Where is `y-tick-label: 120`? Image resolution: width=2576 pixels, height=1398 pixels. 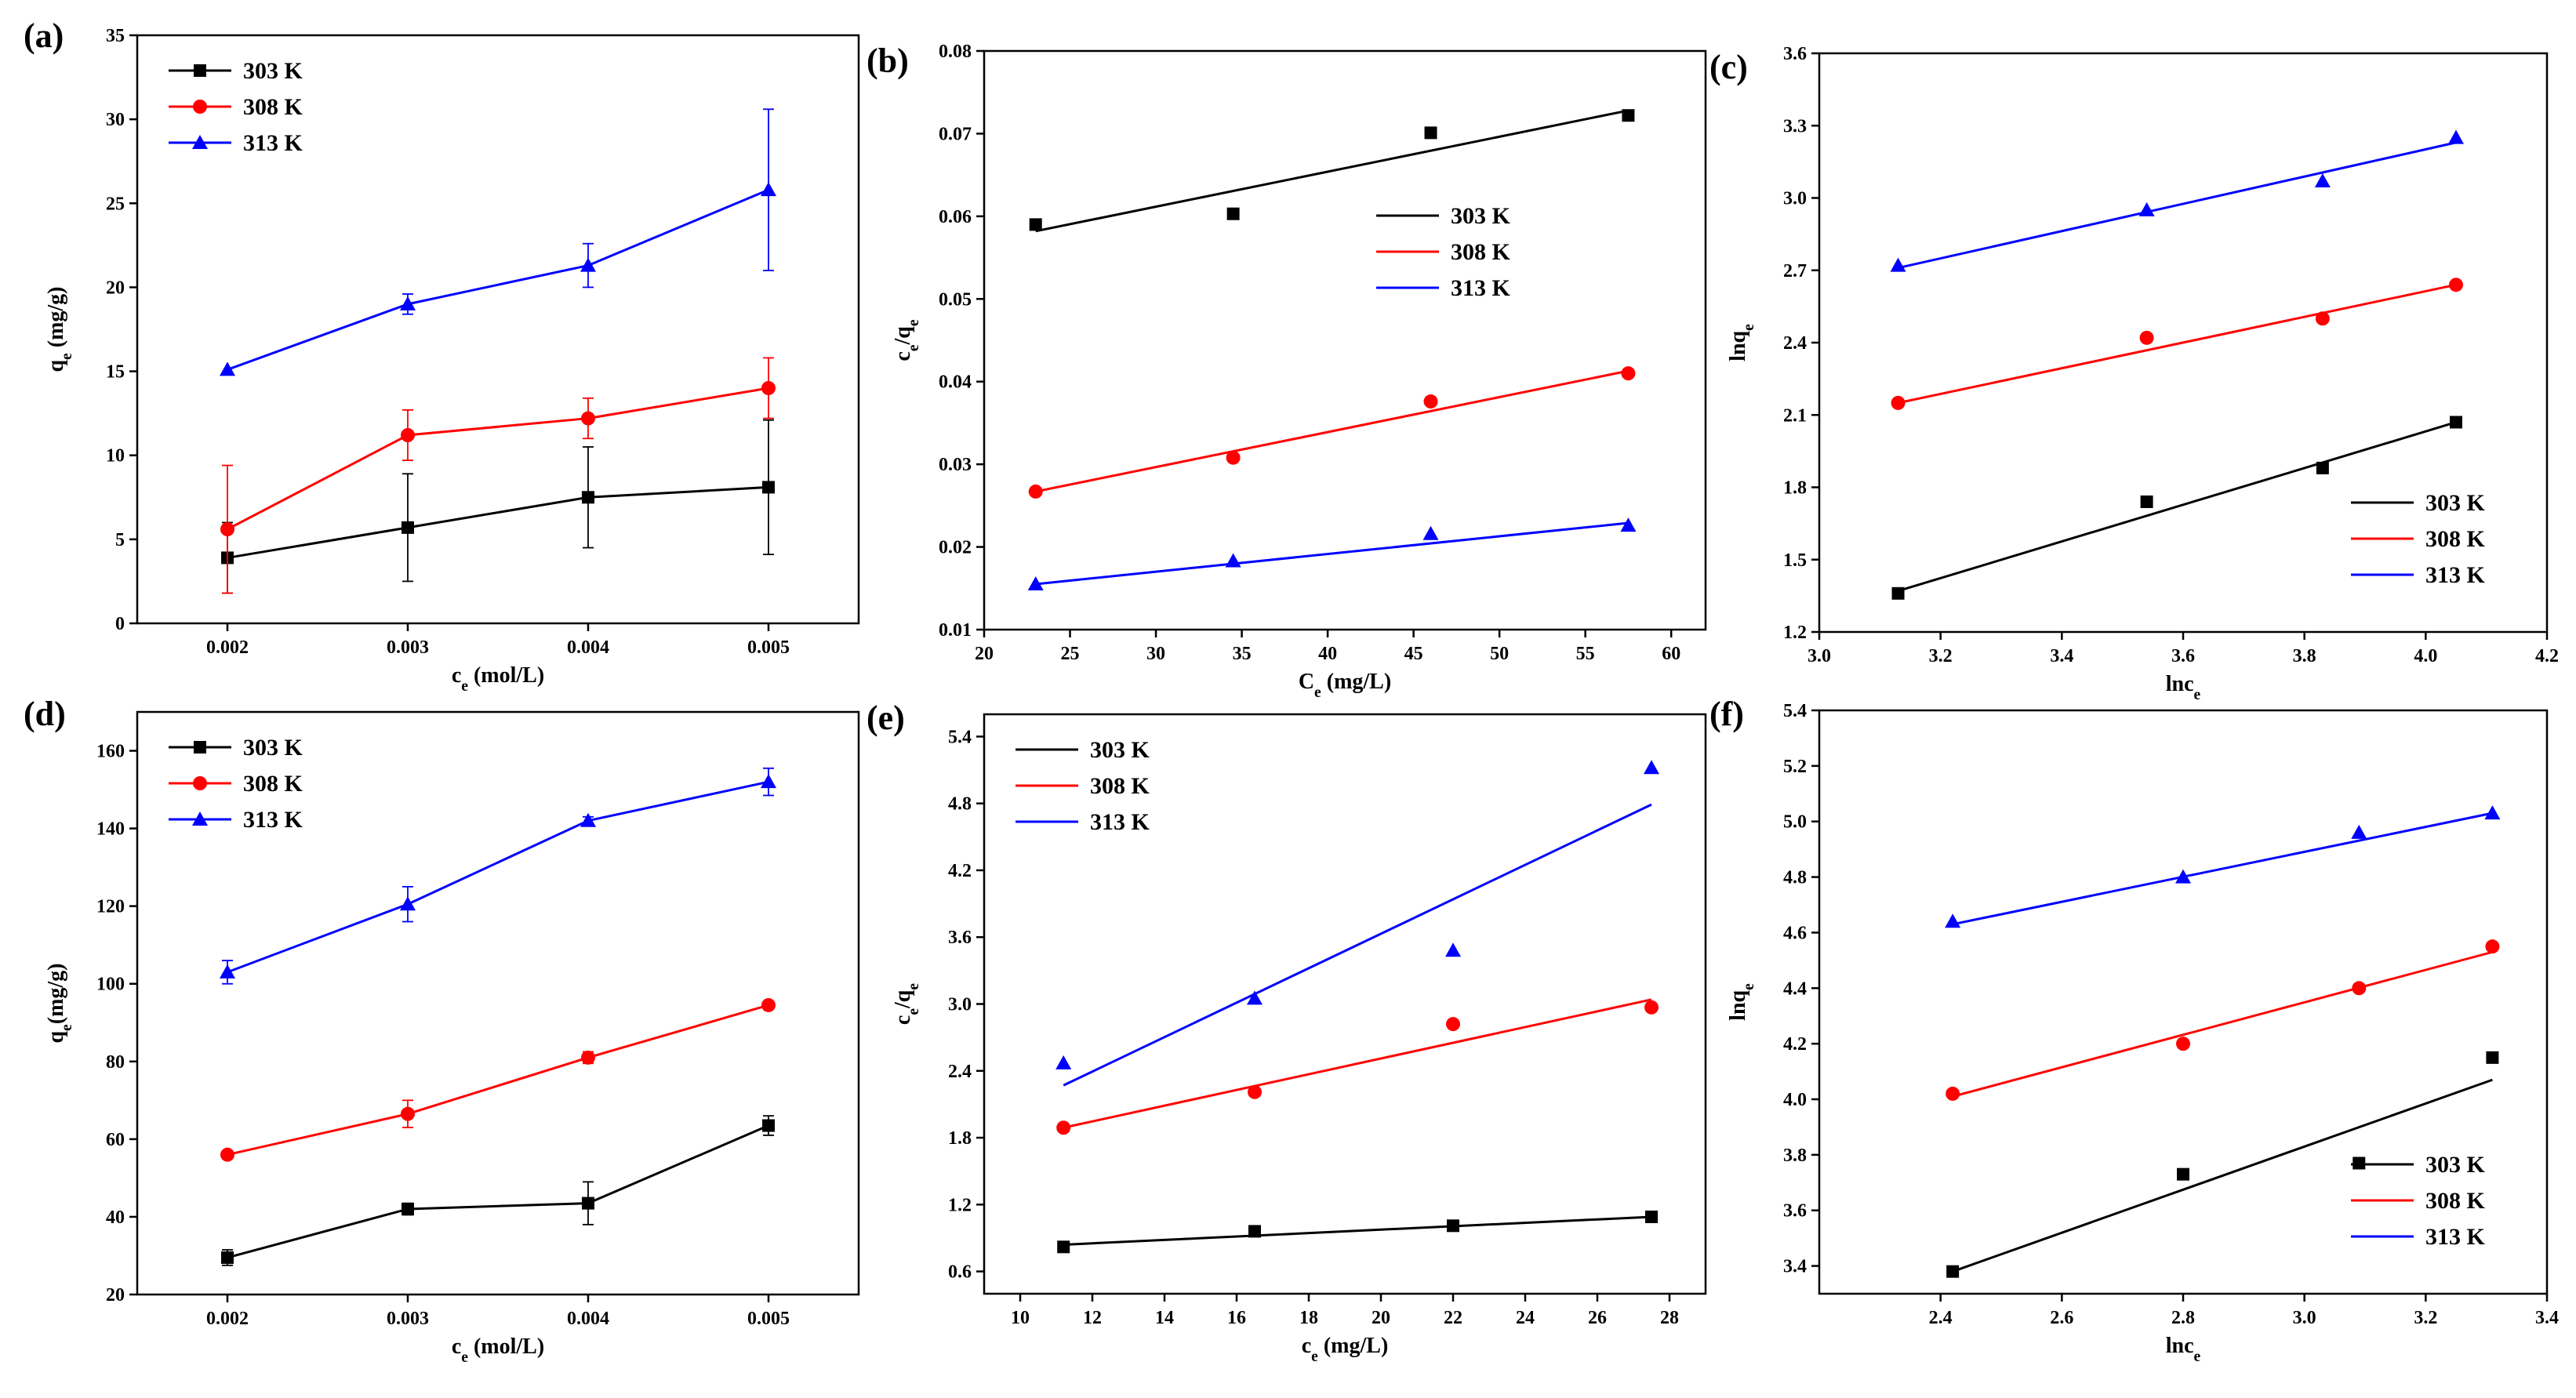 y-tick-label: 120 is located at coordinates (110, 907).